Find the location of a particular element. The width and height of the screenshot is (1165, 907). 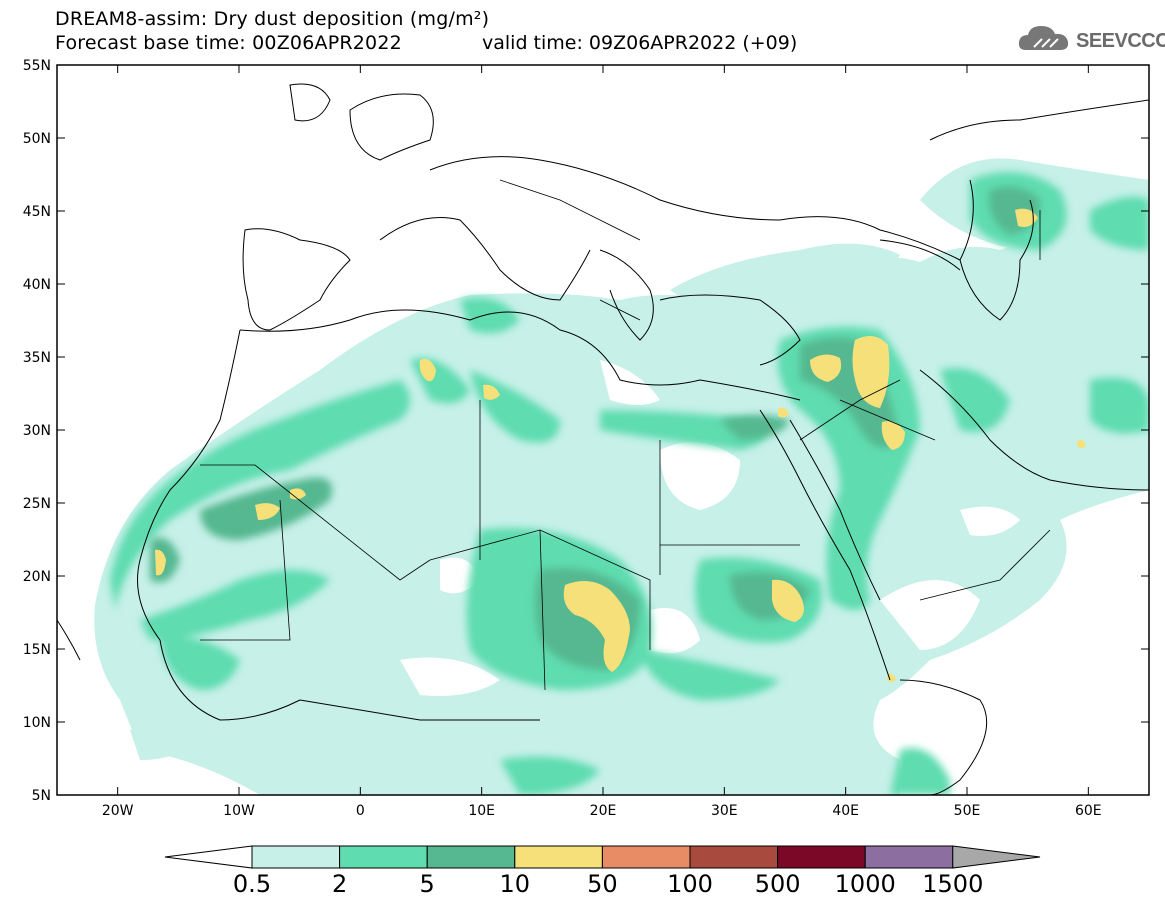

x-tick-label: 10W is located at coordinates (239, 811).